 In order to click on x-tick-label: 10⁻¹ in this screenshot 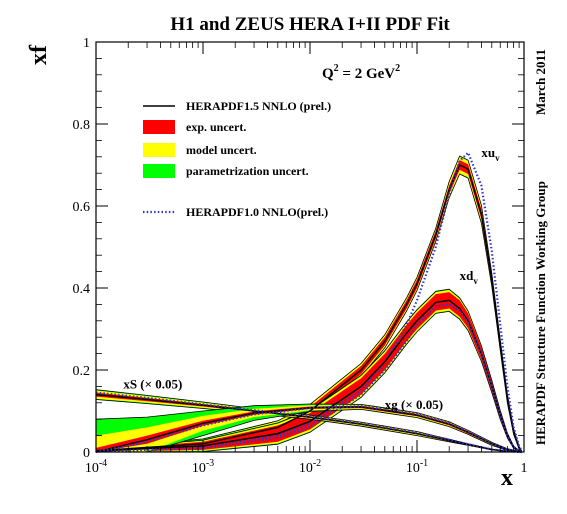, I will do `click(417, 467)`.